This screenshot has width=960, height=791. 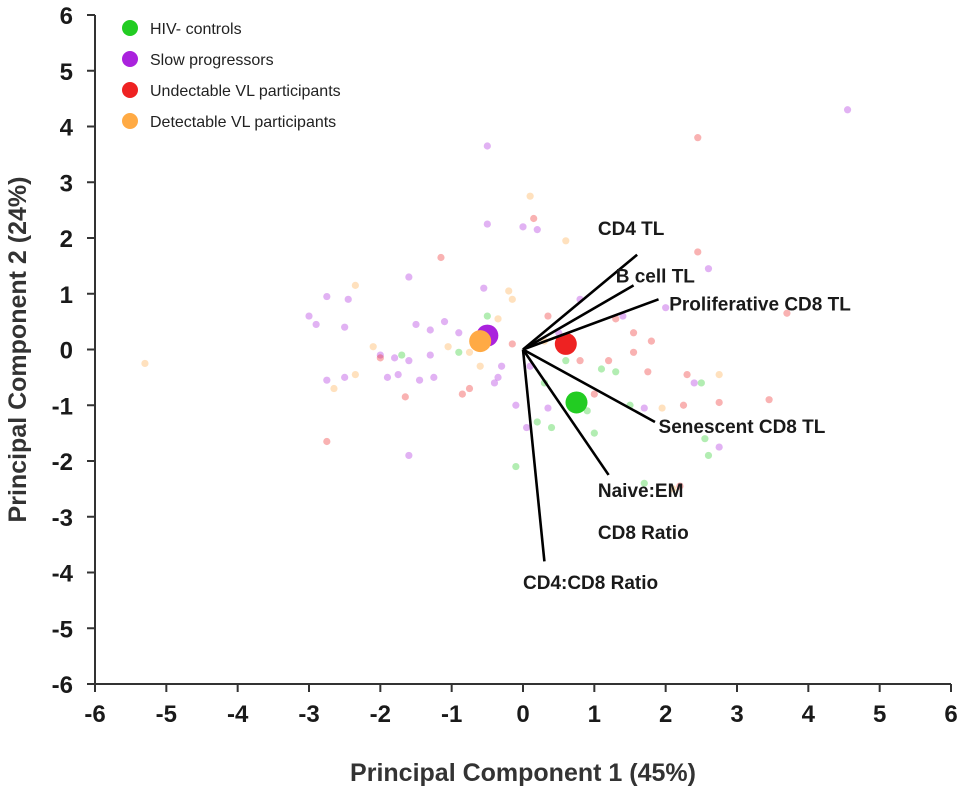 I want to click on y-tick-label: 5, so click(x=66, y=72).